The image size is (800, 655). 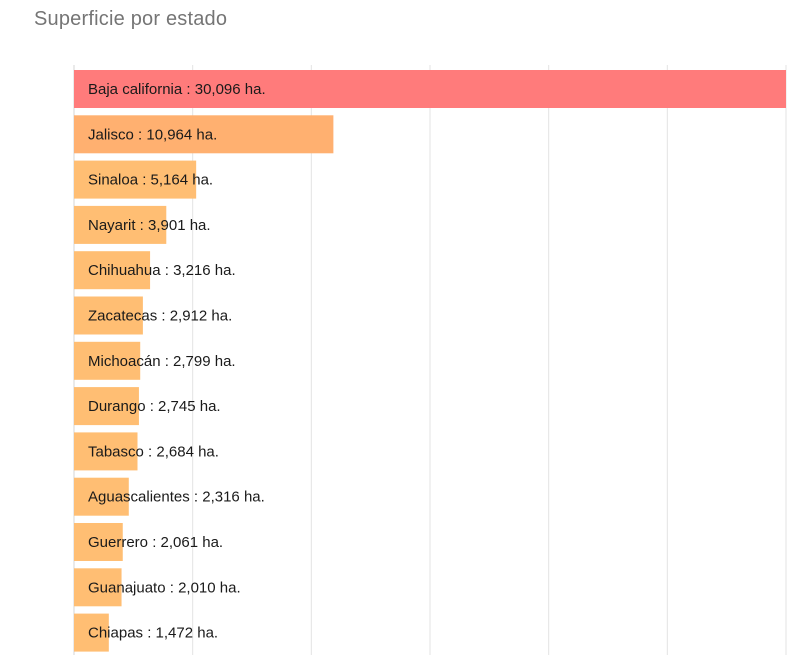 I want to click on bar-durango, so click(x=106, y=406).